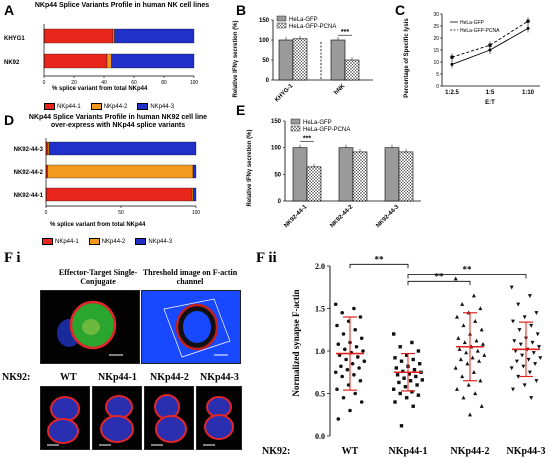  I want to click on x-tick-label: KHYG-1, so click(284, 93).